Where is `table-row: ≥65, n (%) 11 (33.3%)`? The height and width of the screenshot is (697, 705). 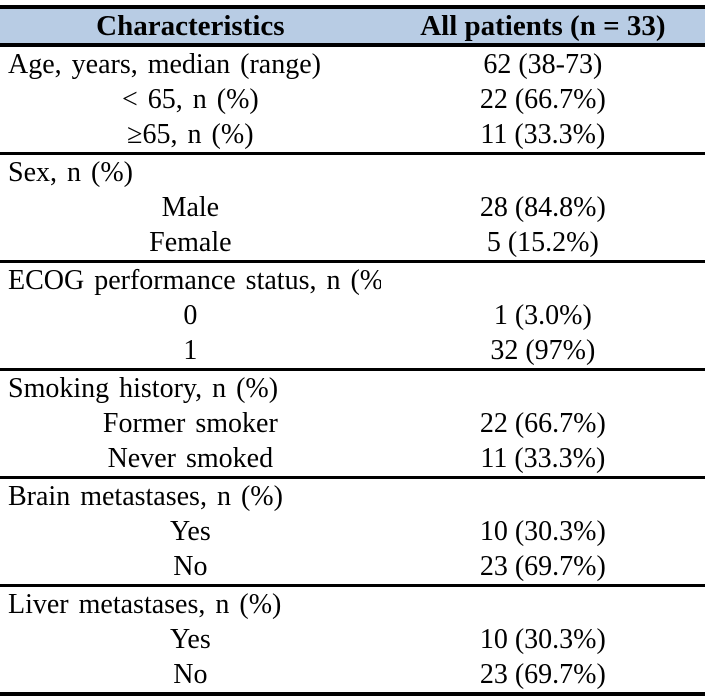 table-row: ≥65, n (%) 11 (33.3%) is located at coordinates (352, 135).